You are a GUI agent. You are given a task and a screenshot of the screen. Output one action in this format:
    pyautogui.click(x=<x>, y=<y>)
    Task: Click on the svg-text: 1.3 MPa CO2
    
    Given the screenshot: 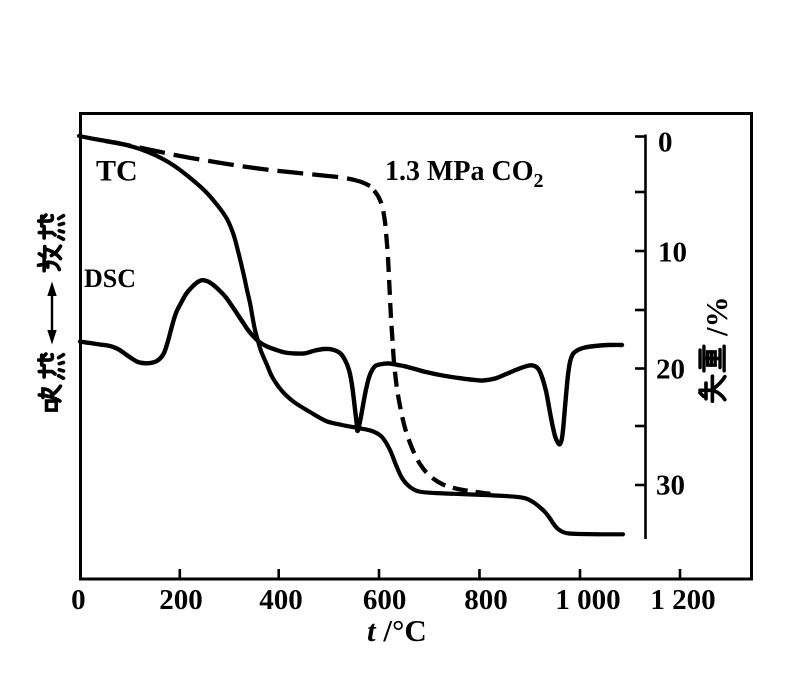 What is the action you would take?
    pyautogui.click(x=464, y=174)
    